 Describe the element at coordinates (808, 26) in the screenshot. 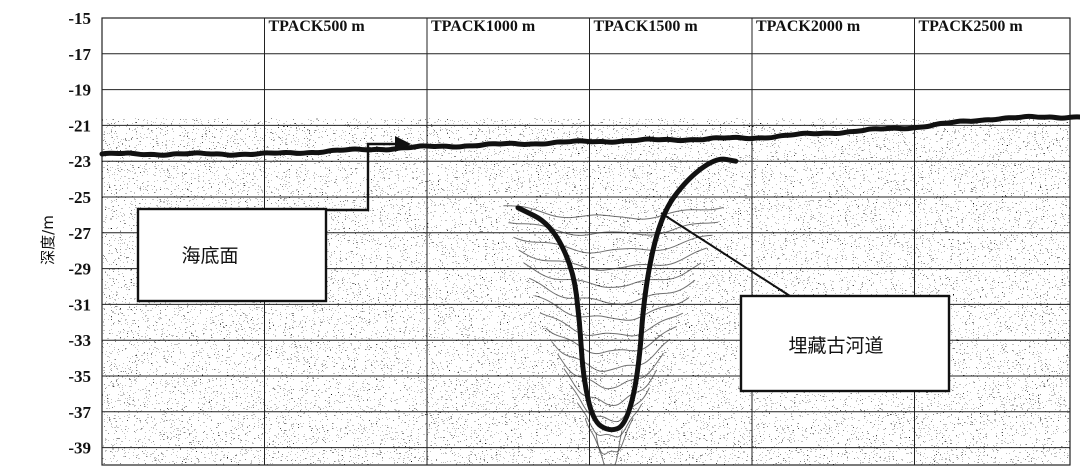

I see `marker-label: TPACK2000 m` at that location.